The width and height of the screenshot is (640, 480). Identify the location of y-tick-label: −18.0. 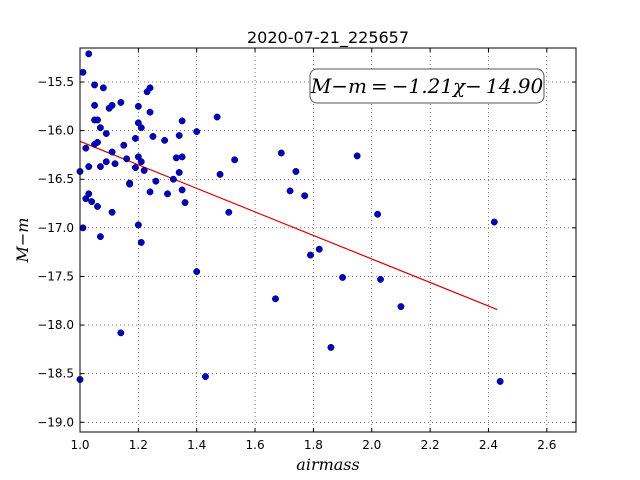
(55, 325).